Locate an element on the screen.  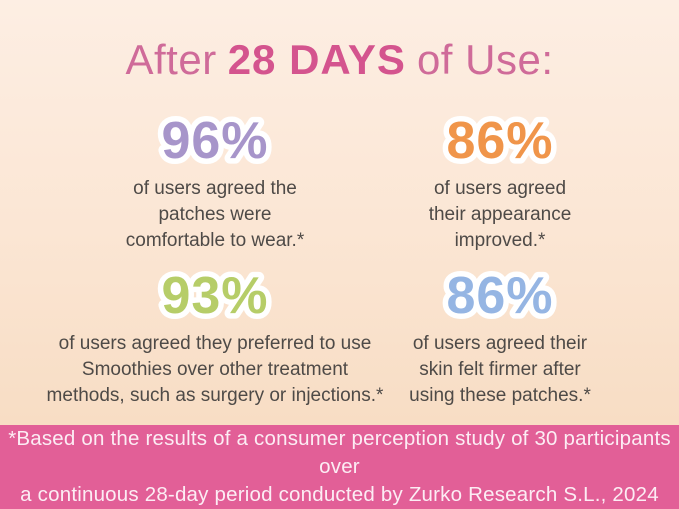
stat-value-bubble: 93% is located at coordinates (214, 294).